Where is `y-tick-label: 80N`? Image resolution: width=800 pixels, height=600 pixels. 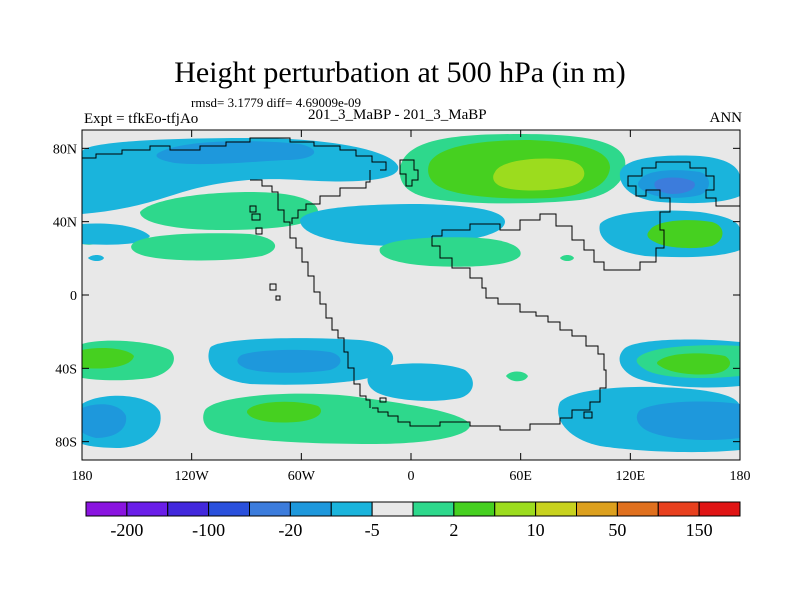 y-tick-label: 80N is located at coordinates (65, 149).